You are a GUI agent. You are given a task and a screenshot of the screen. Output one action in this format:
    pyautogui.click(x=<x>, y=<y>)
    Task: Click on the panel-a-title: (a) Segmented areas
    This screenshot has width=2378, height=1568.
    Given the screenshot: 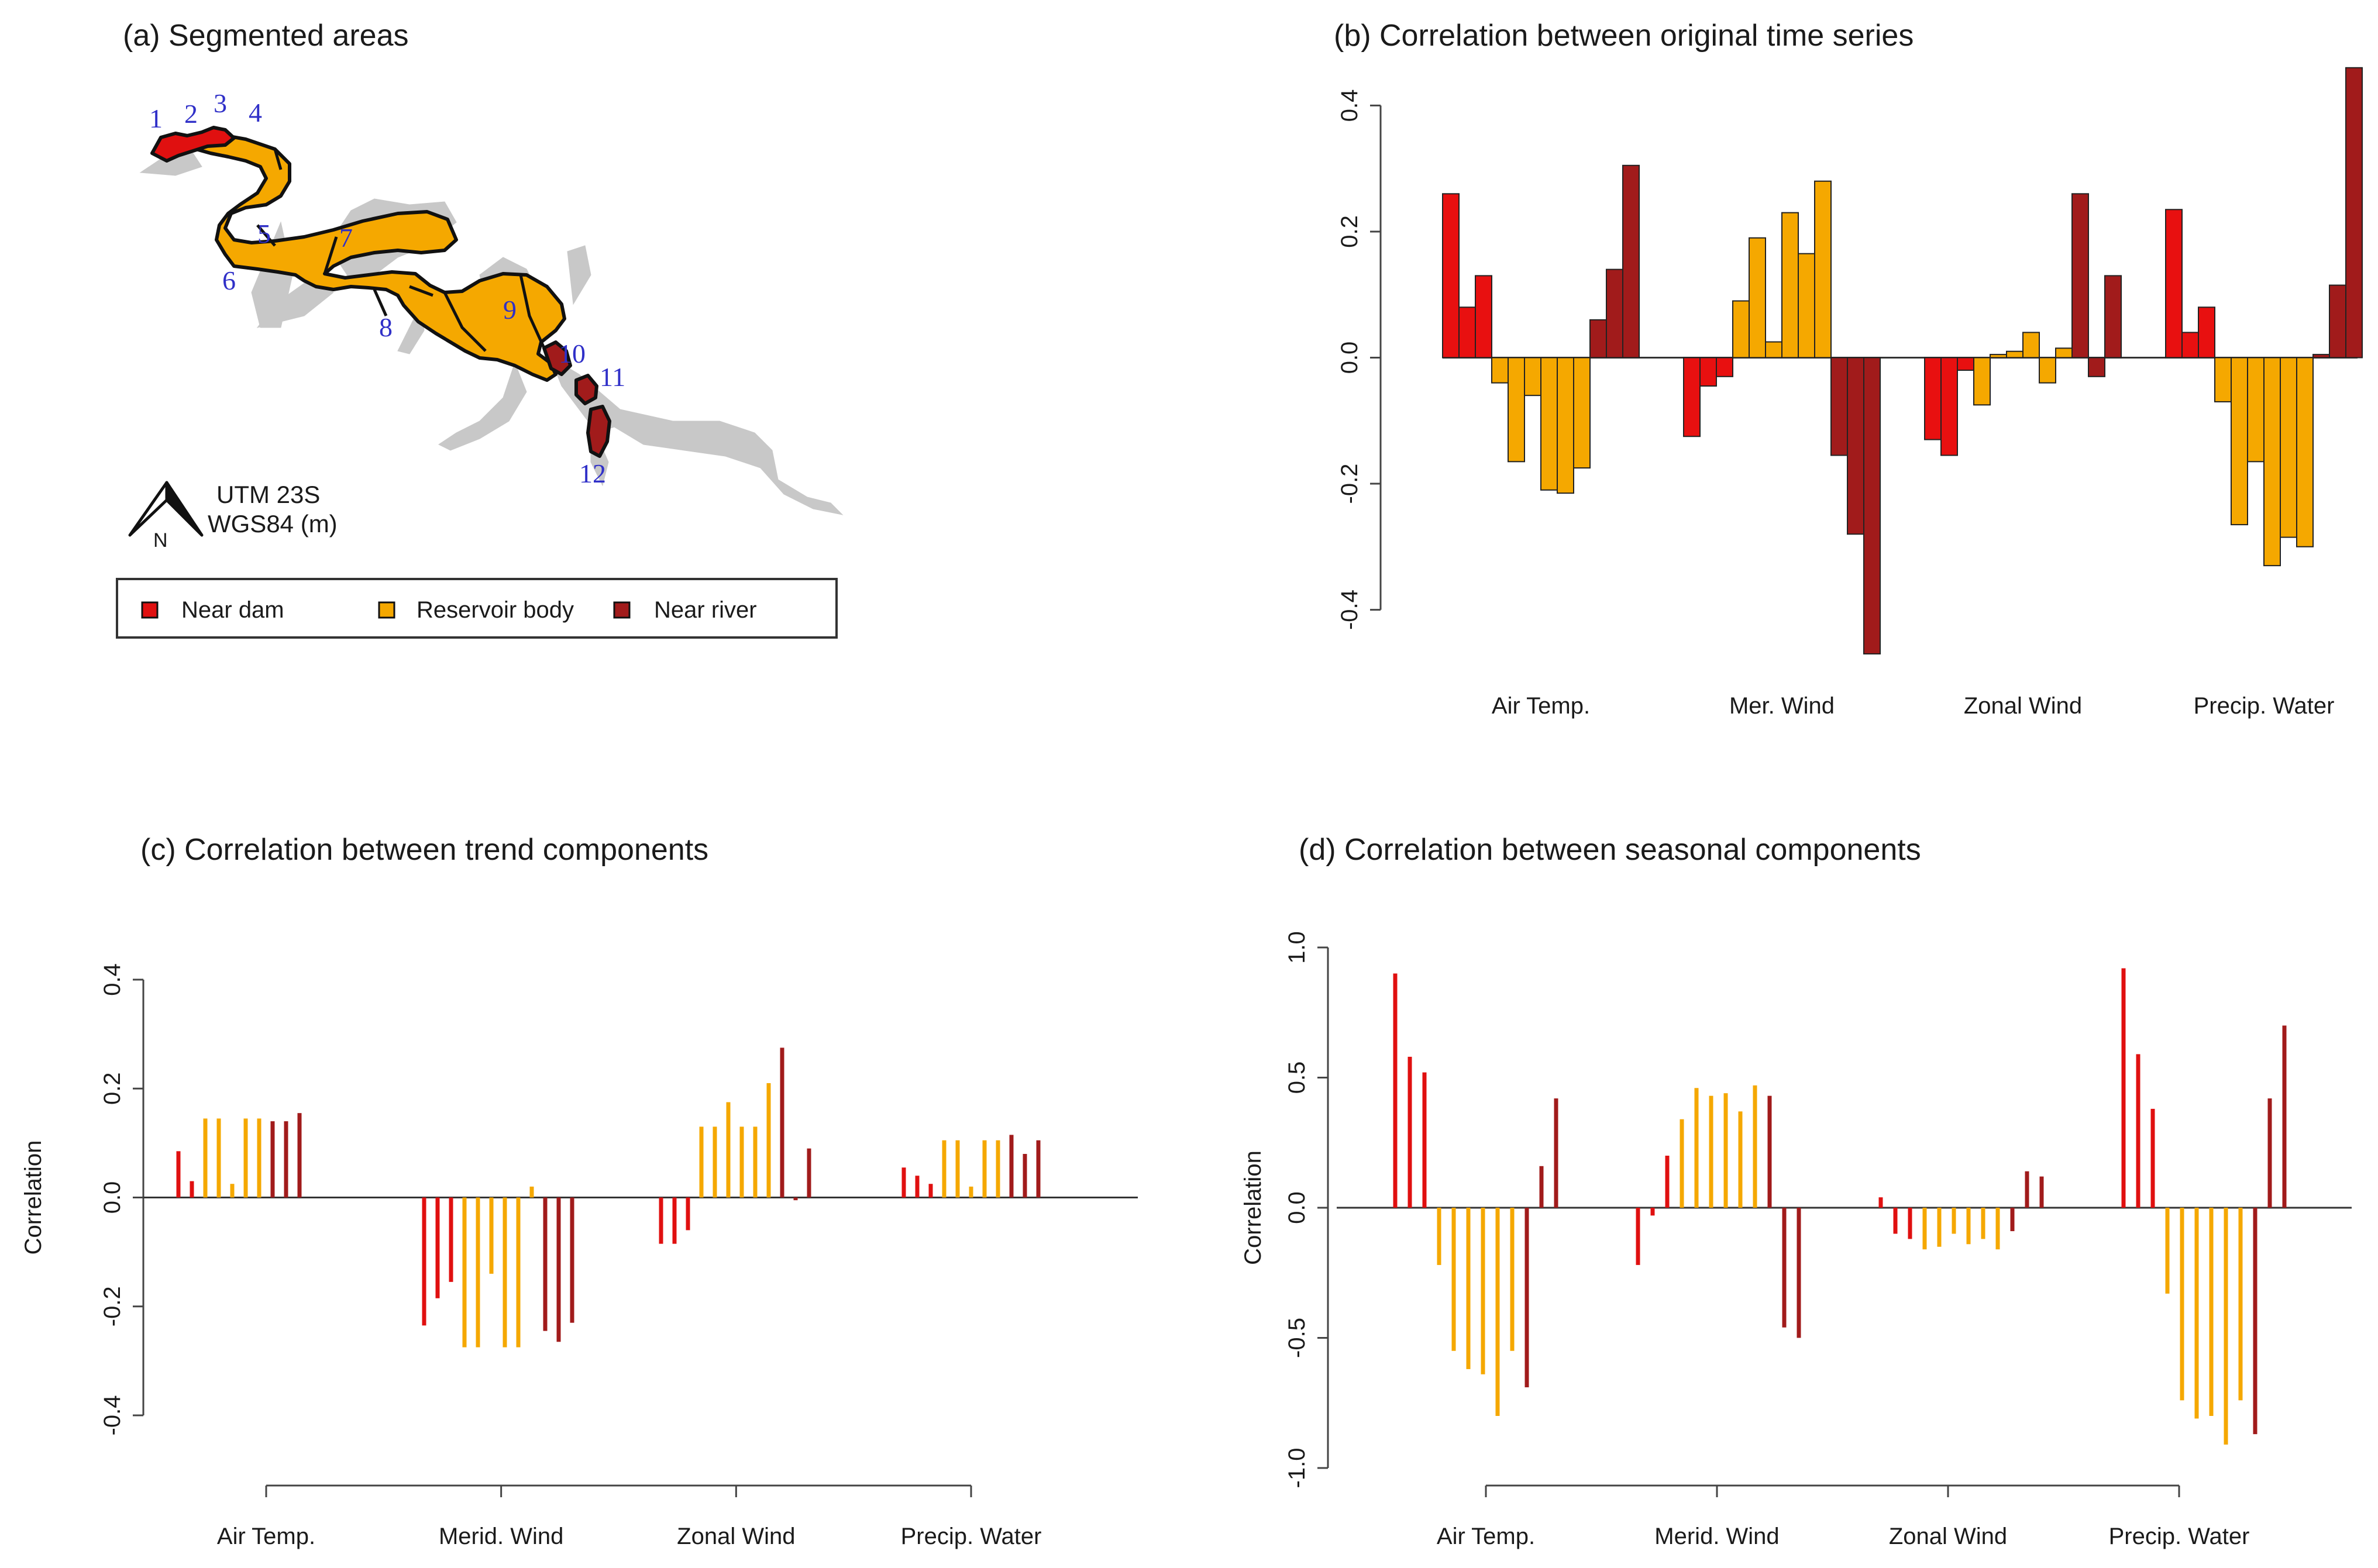 What is the action you would take?
    pyautogui.click(x=266, y=36)
    